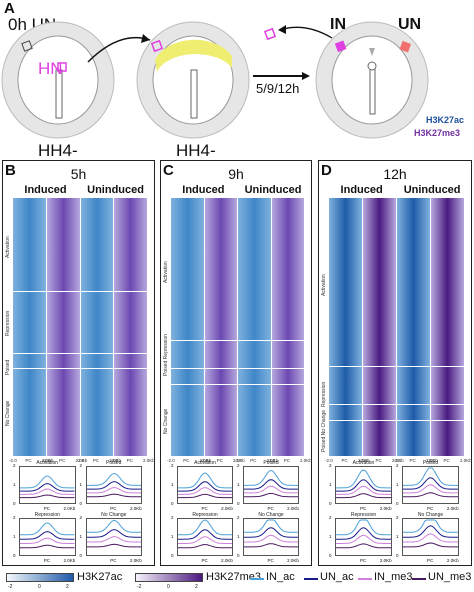 This screenshot has width=474, height=592. I want to click on uninduced-header: Uninduced, so click(432, 190).